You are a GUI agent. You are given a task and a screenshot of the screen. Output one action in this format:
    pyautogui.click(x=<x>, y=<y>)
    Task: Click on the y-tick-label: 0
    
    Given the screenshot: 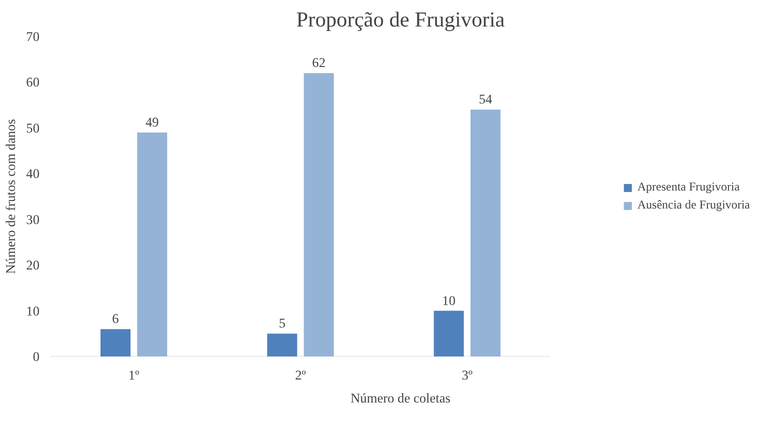 What is the action you would take?
    pyautogui.click(x=36, y=356)
    